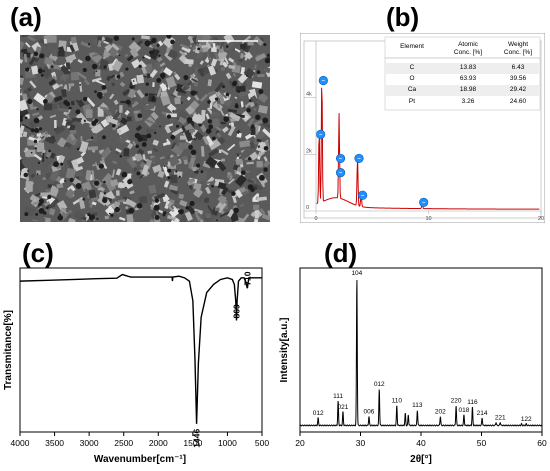 Image resolution: width=550 pixels, height=471 pixels. Describe the element at coordinates (541, 219) in the screenshot. I see `eds-x-tick-label: 20` at that location.